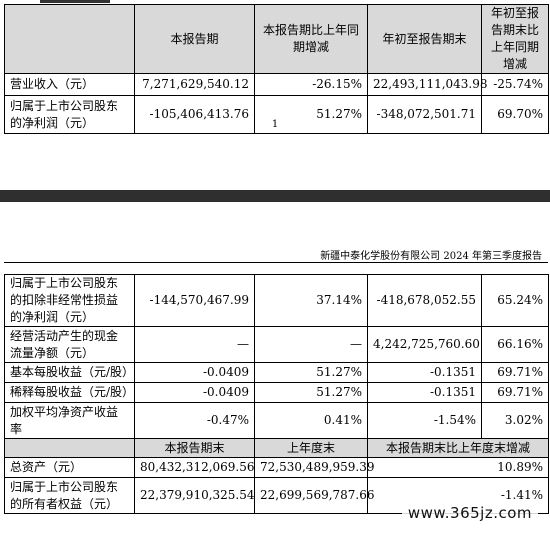 This screenshot has width=550, height=533. I want to click on cell-prior-year-end: 22,699,569,787.66, so click(314, 495).